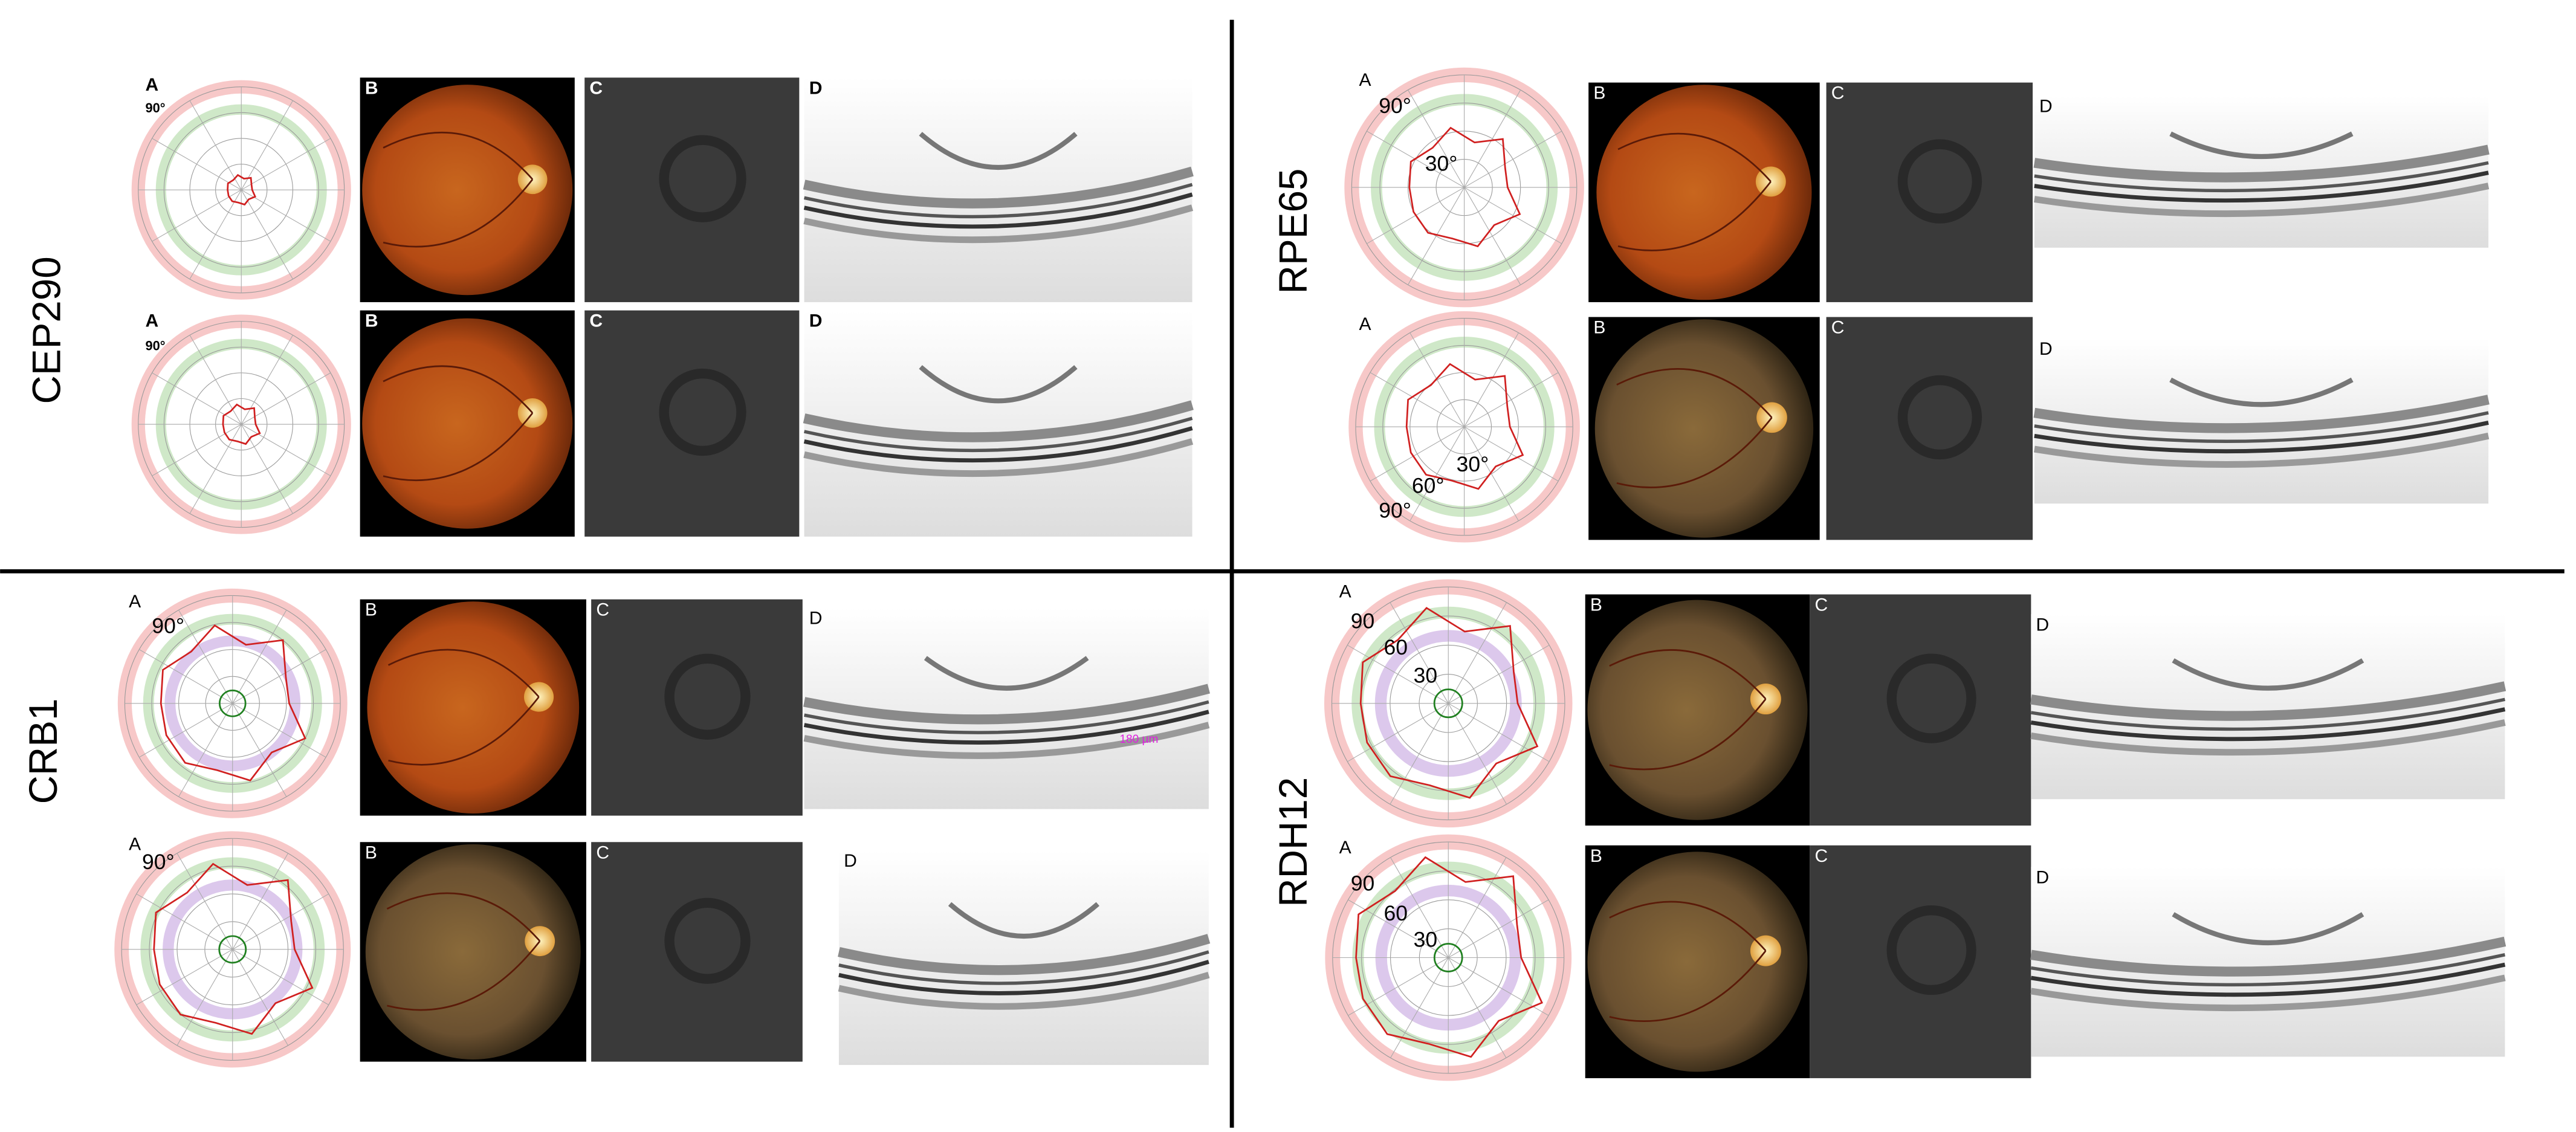  Describe the element at coordinates (1441, 164) in the screenshot. I see `angle-label: 30°` at that location.